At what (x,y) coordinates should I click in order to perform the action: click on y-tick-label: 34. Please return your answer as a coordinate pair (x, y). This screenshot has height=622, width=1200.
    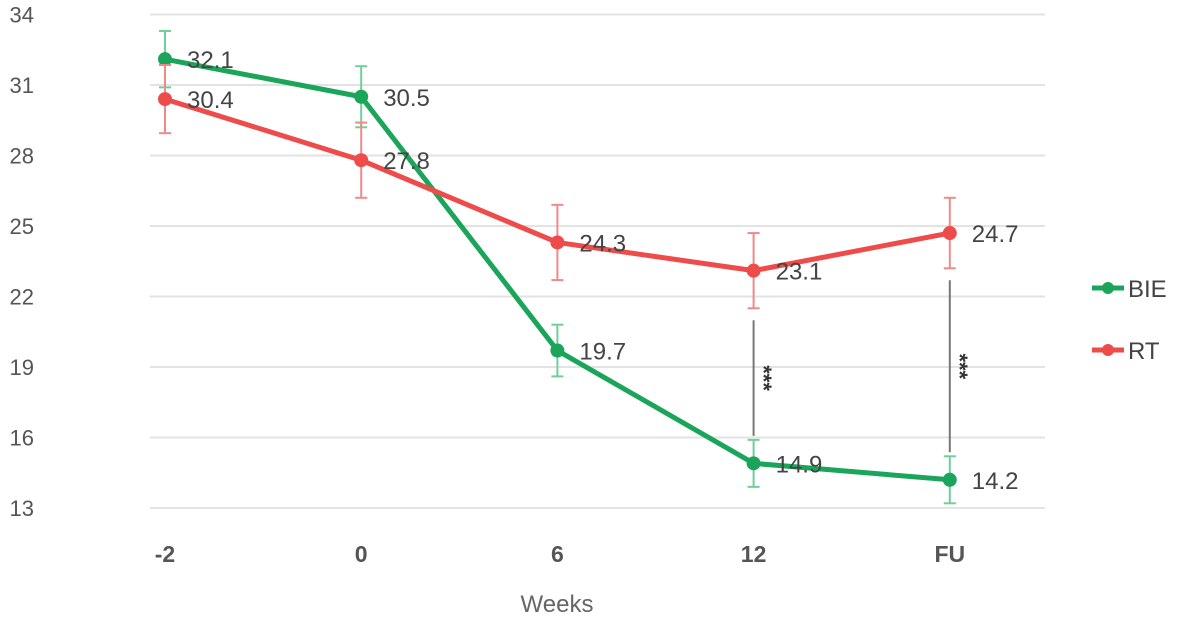
    Looking at the image, I should click on (22, 15).